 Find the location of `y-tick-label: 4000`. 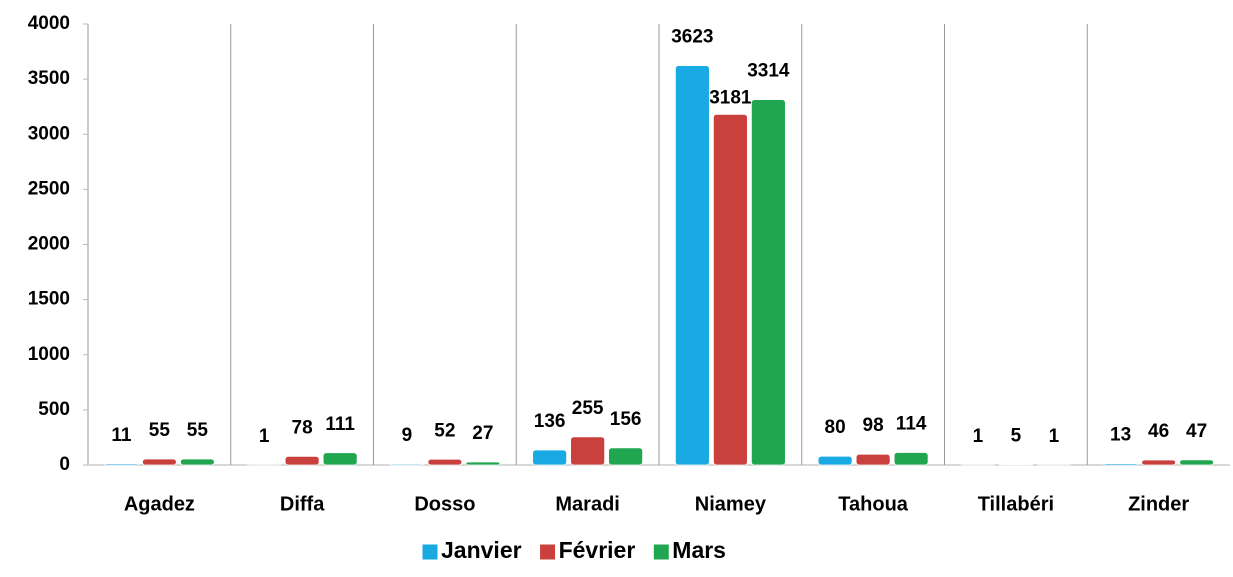

y-tick-label: 4000 is located at coordinates (49, 23).